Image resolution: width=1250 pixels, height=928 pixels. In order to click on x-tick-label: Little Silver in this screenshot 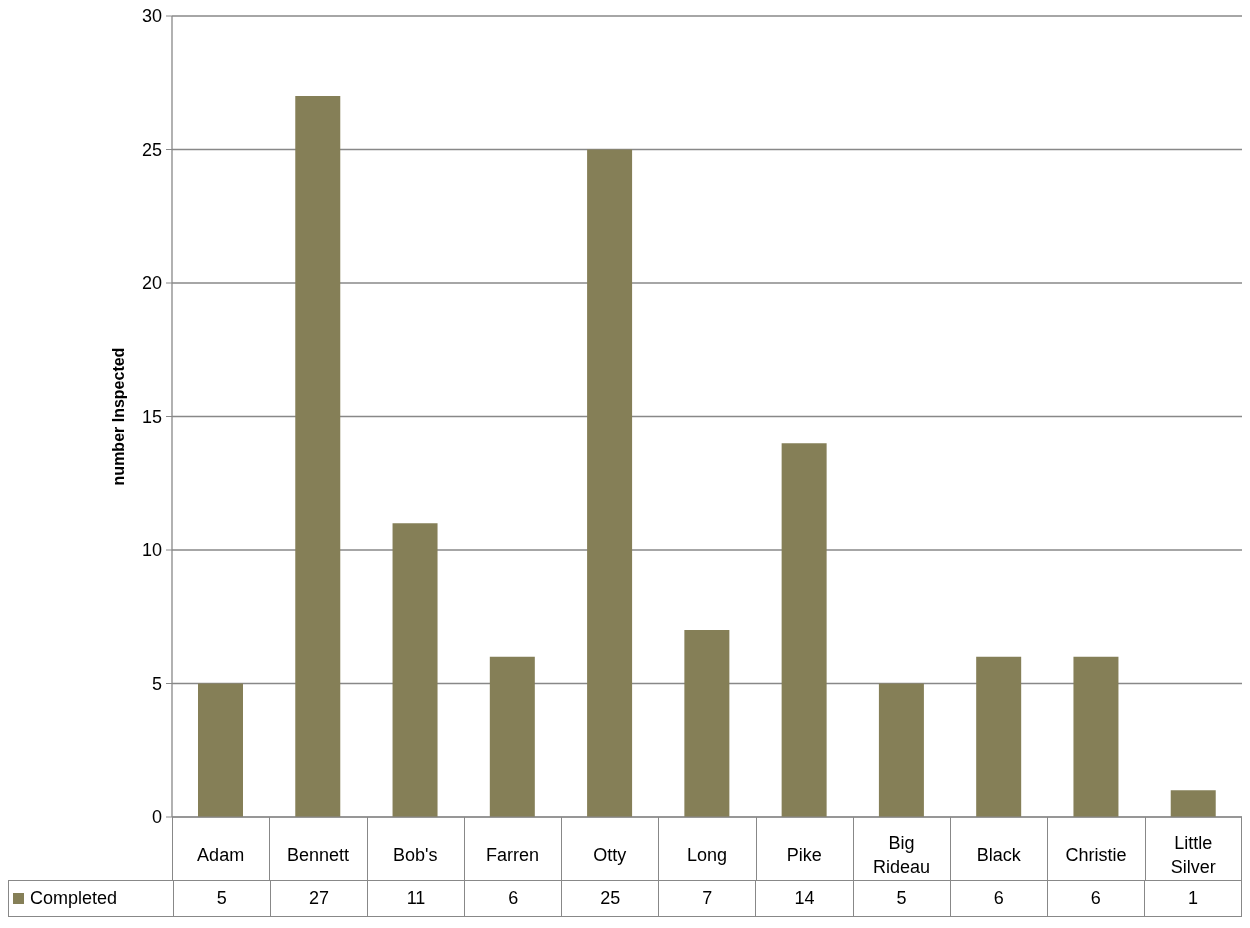, I will do `click(1193, 854)`.